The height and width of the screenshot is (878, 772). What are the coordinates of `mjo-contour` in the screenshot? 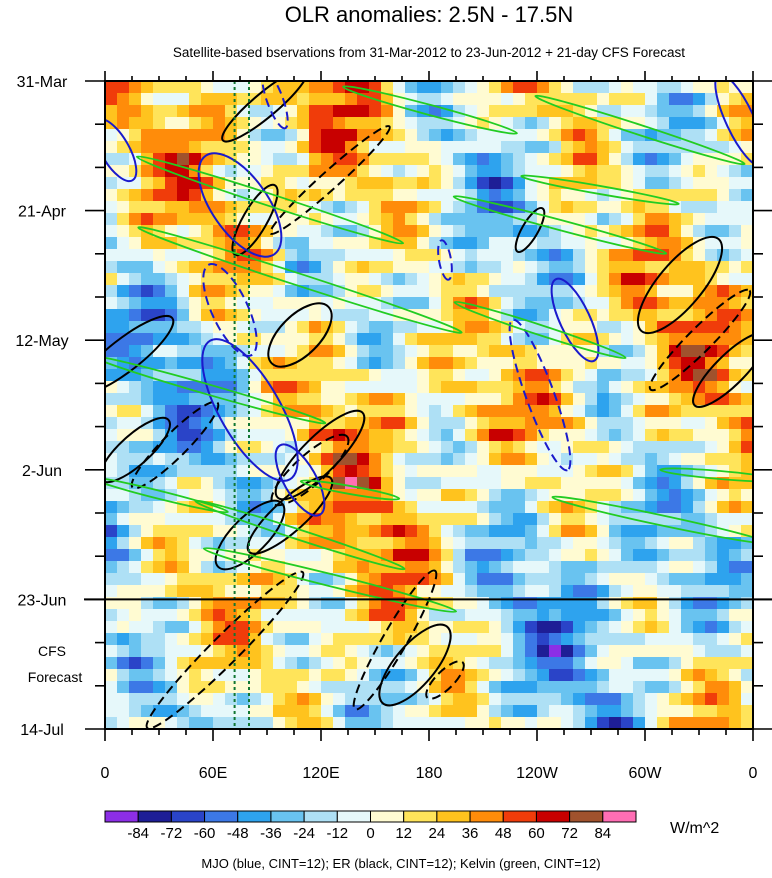 It's located at (121, 150).